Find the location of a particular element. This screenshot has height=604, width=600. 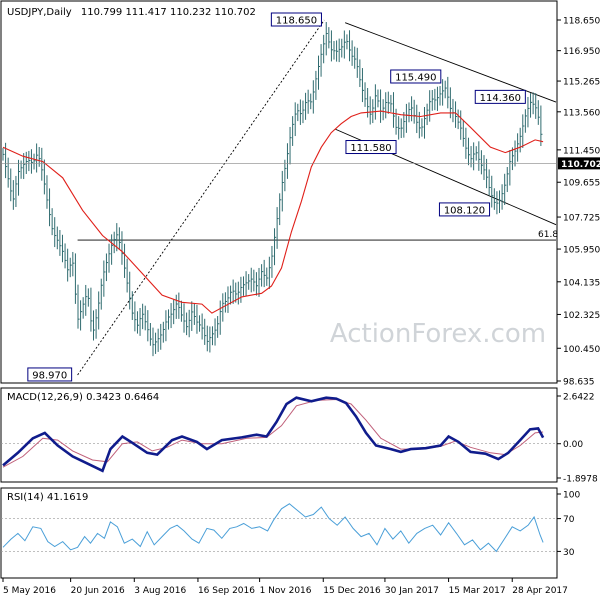

rsi-axis-label: 70 is located at coordinates (569, 520).